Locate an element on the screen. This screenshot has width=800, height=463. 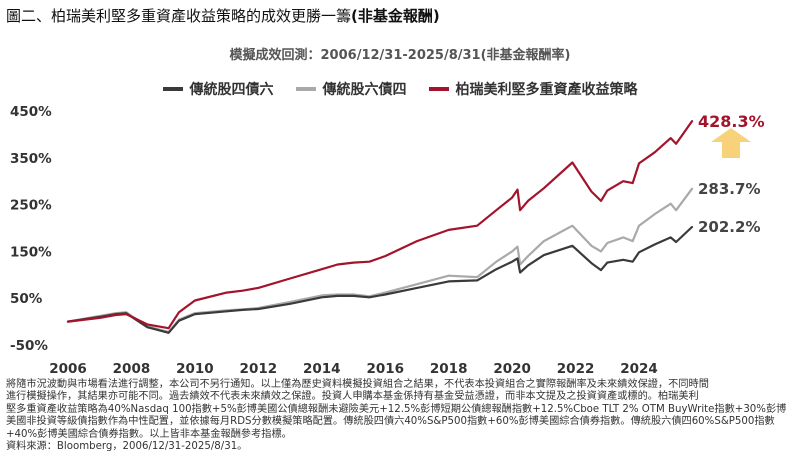
legend-swatch-s1 is located at coordinates (172, 89).